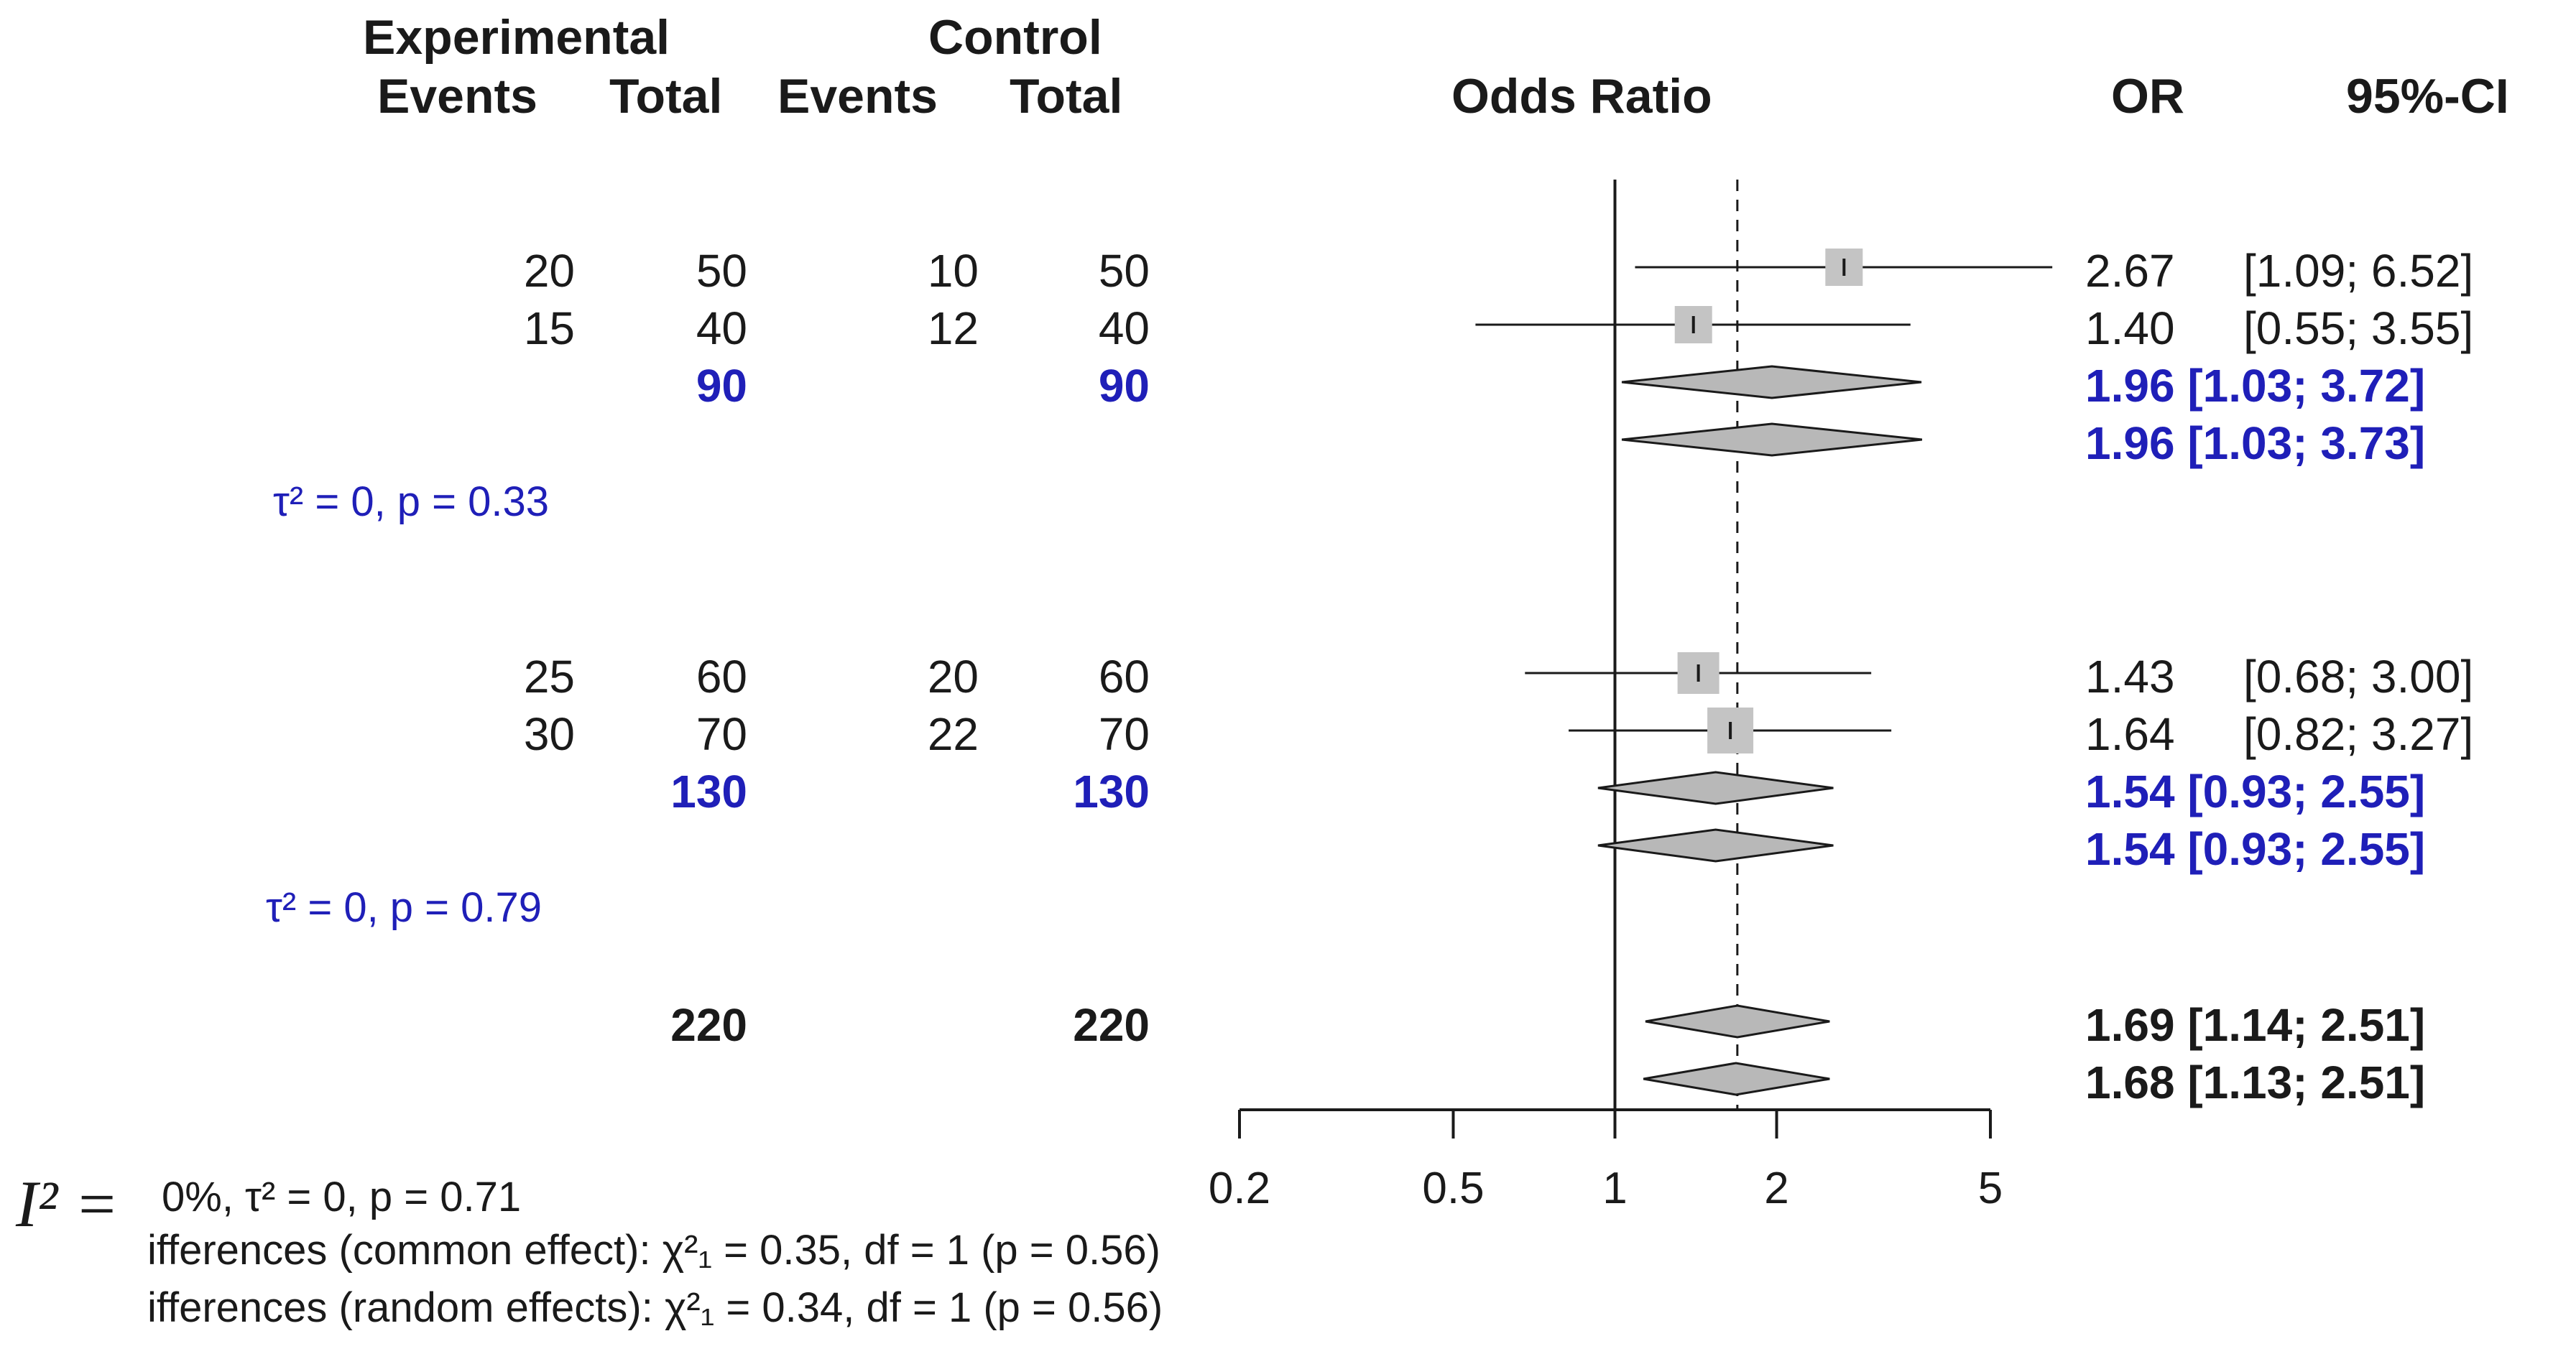 The width and height of the screenshot is (2576, 1354). Describe the element at coordinates (1614, 1188) in the screenshot. I see `x-tick-label-2: 1` at that location.